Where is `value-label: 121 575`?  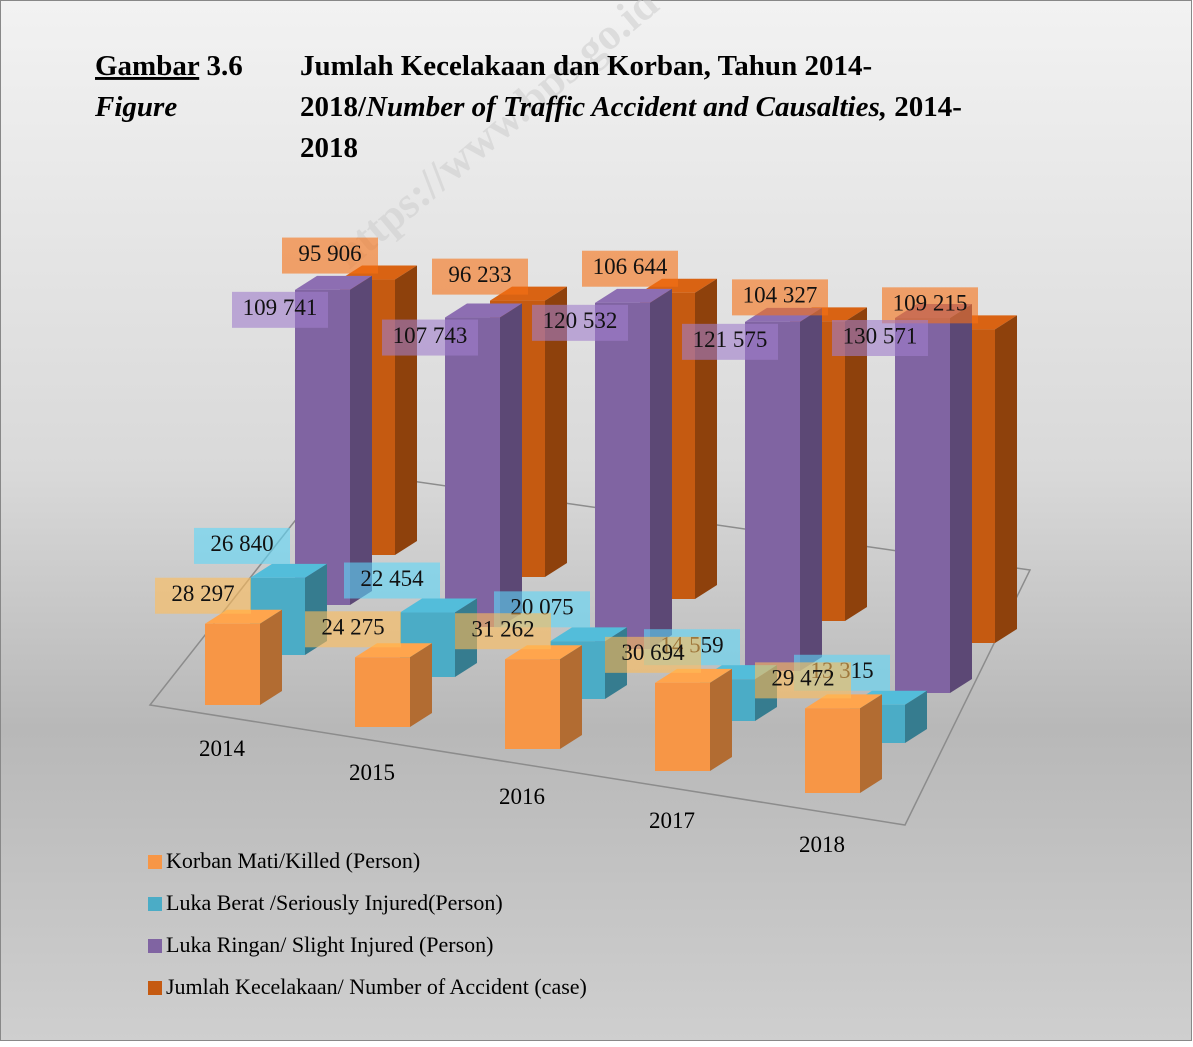 value-label: 121 575 is located at coordinates (730, 339).